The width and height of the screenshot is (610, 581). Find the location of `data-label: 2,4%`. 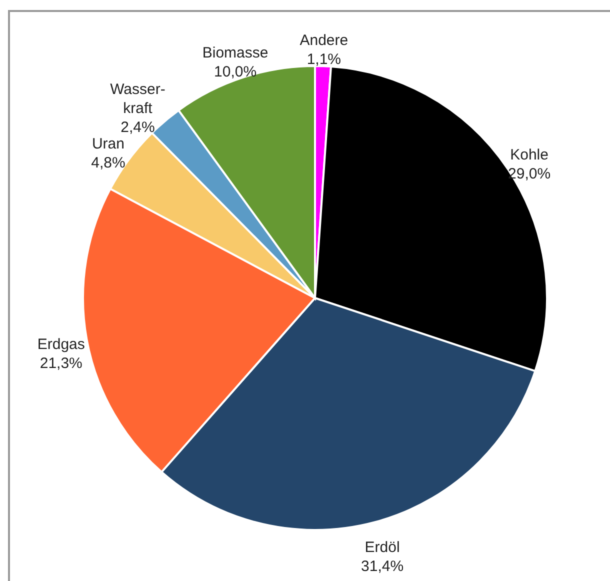

data-label: 2,4% is located at coordinates (137, 127).